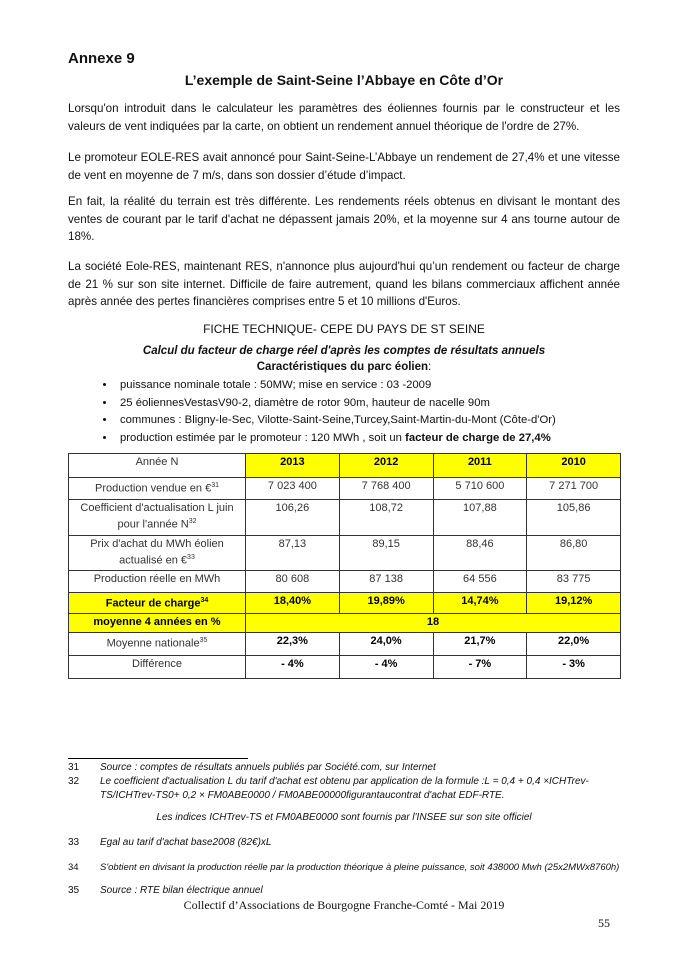  What do you see at coordinates (192, 521) in the screenshot?
I see `footnote-ref: 32` at bounding box center [192, 521].